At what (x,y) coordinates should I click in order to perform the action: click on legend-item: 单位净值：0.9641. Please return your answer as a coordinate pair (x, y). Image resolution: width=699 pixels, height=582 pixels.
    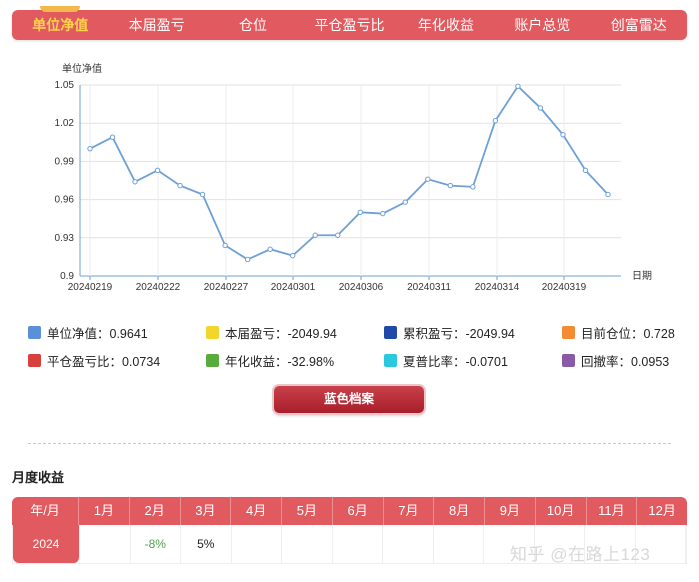
    Looking at the image, I should click on (117, 332).